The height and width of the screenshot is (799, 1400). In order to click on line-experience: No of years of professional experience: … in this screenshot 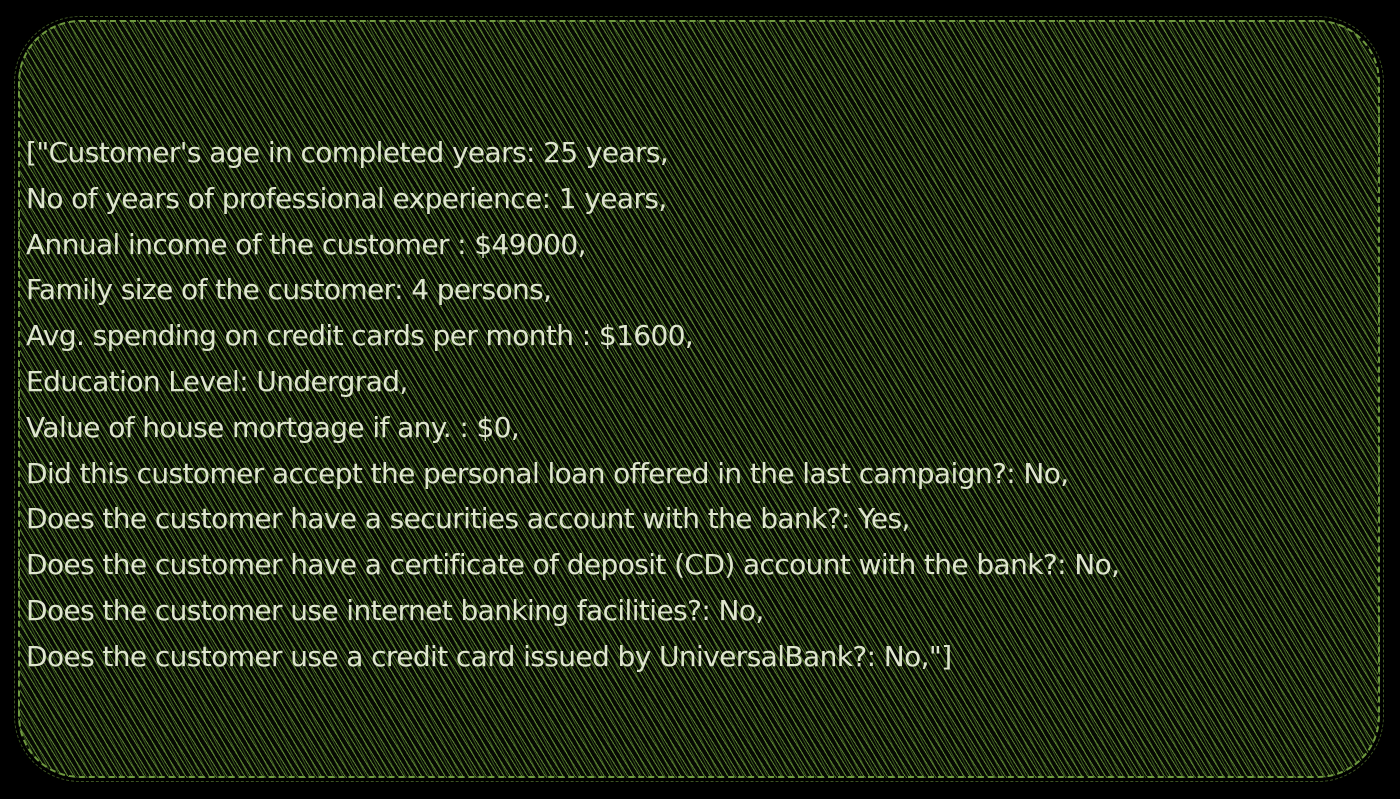, I will do `click(346, 198)`.